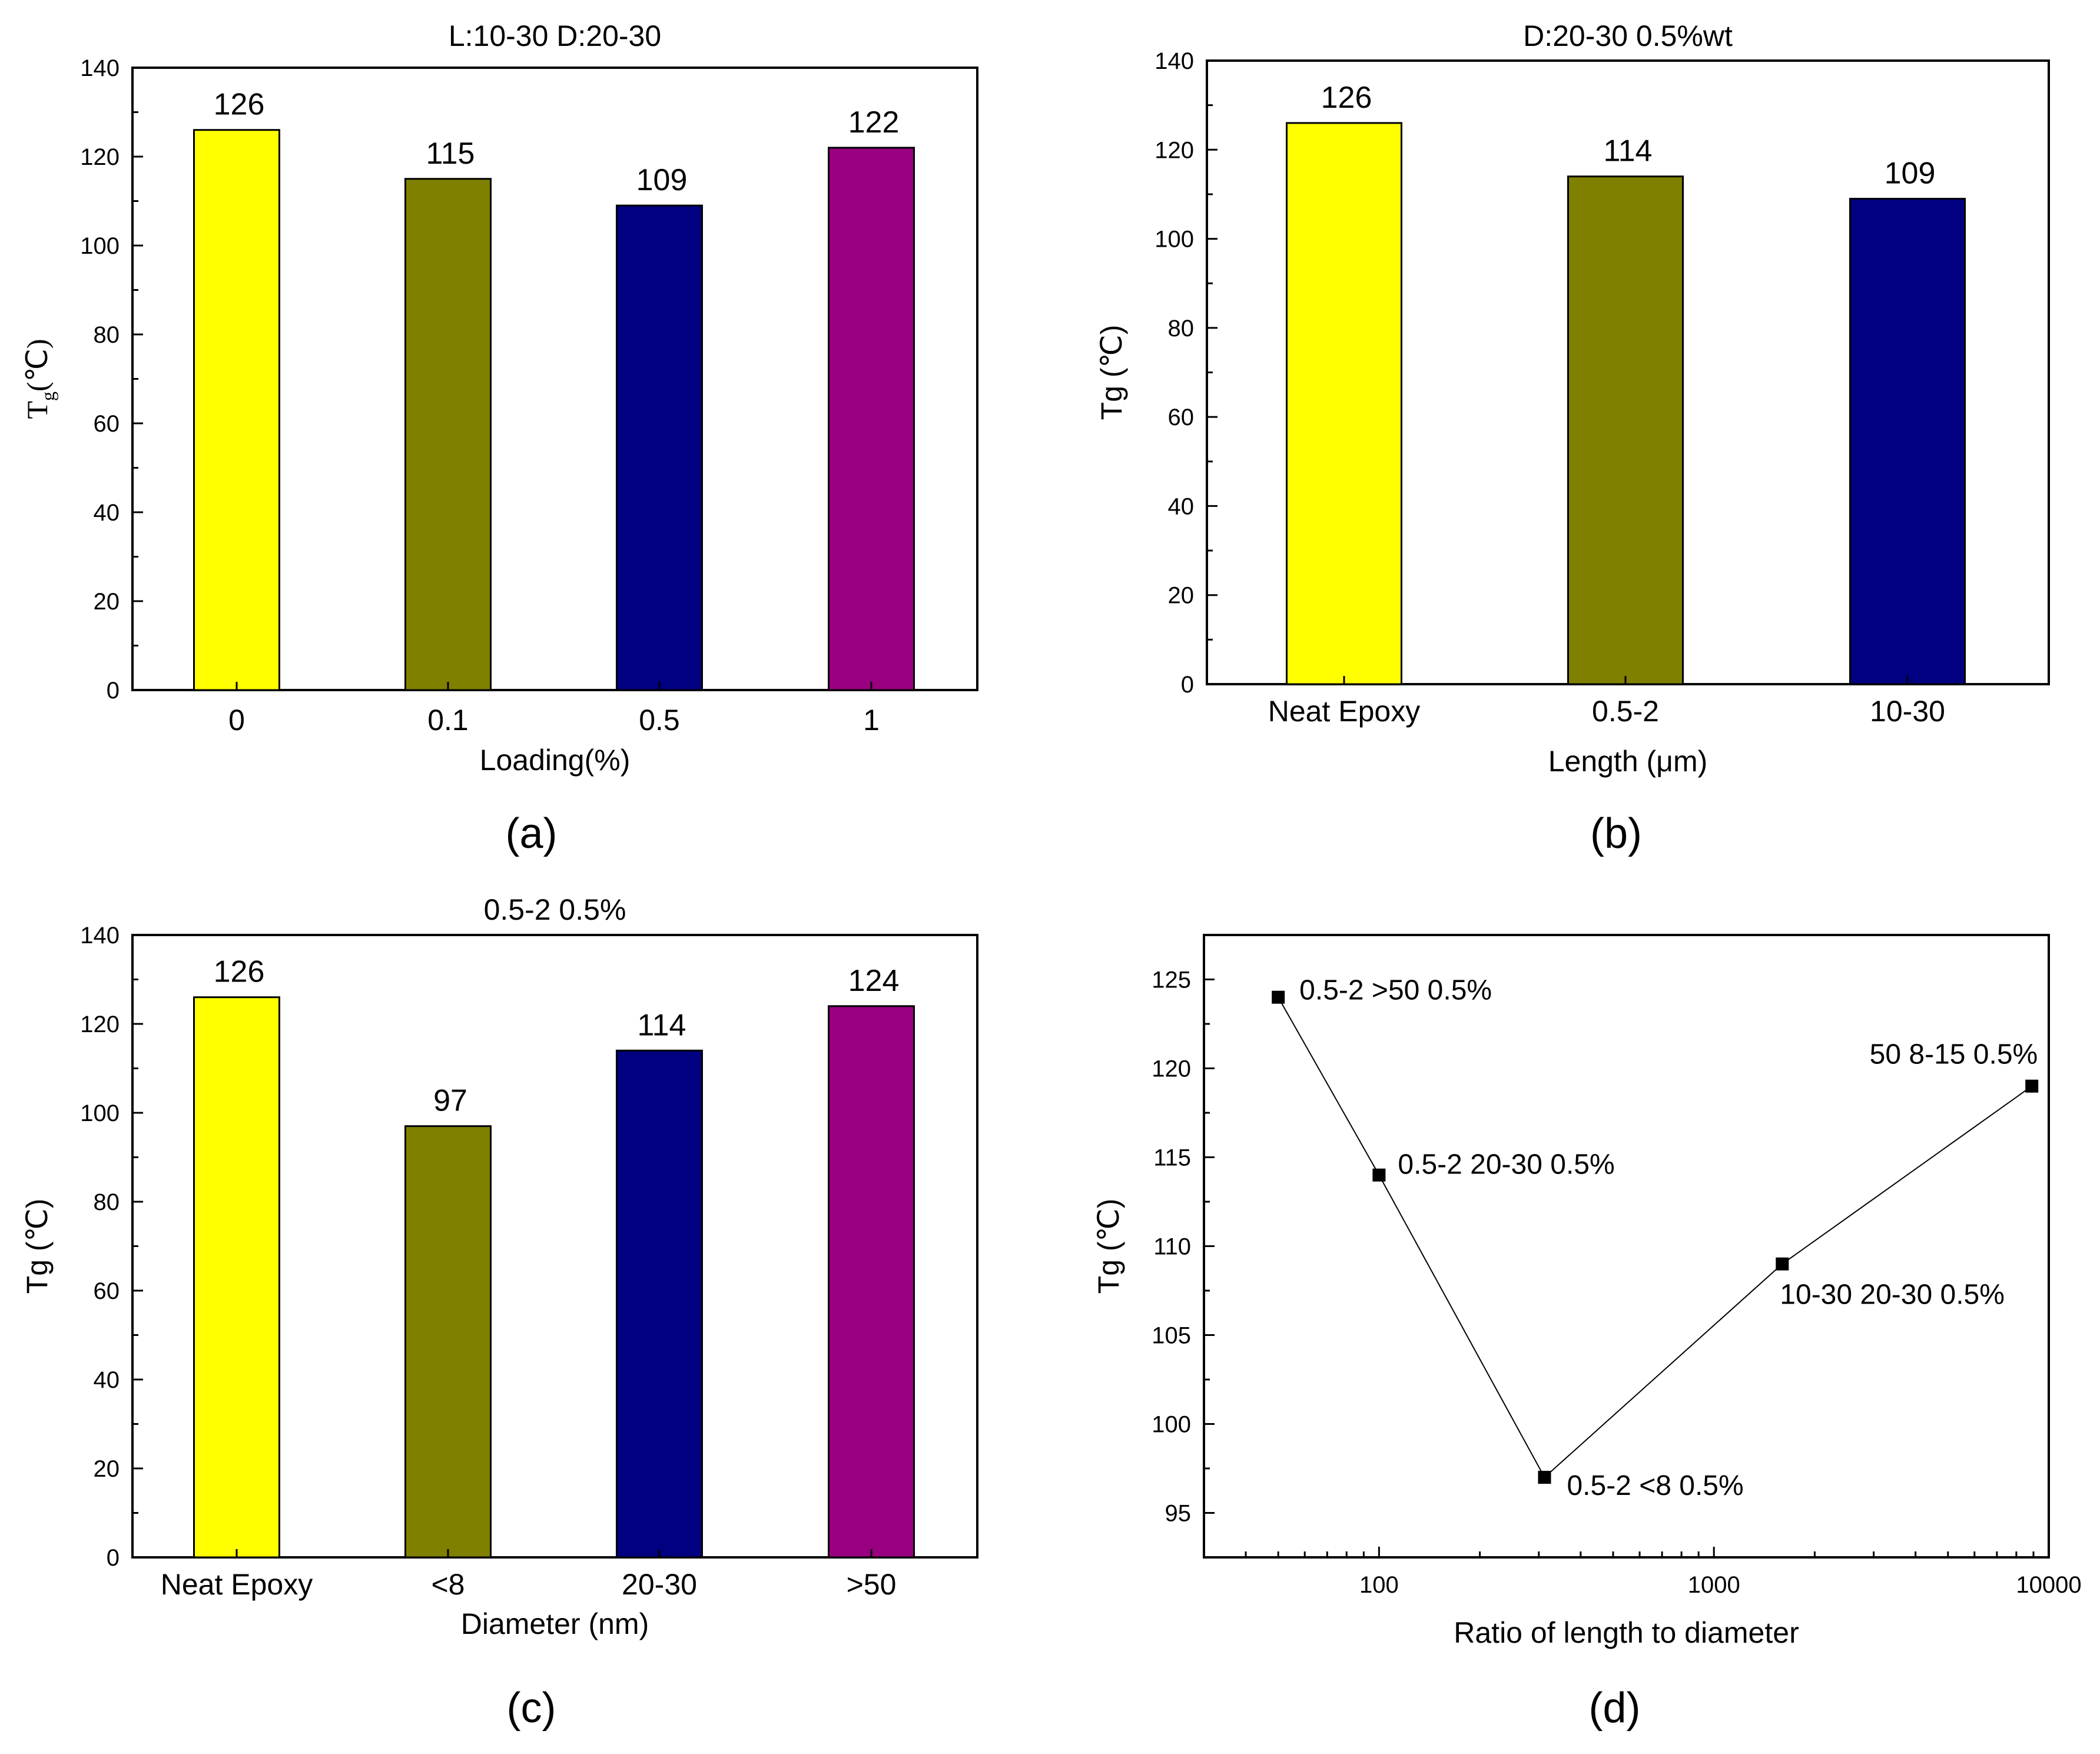 The height and width of the screenshot is (1754, 2100). What do you see at coordinates (555, 909) in the screenshot?
I see `chart-title: 0.5-2 0.5%` at bounding box center [555, 909].